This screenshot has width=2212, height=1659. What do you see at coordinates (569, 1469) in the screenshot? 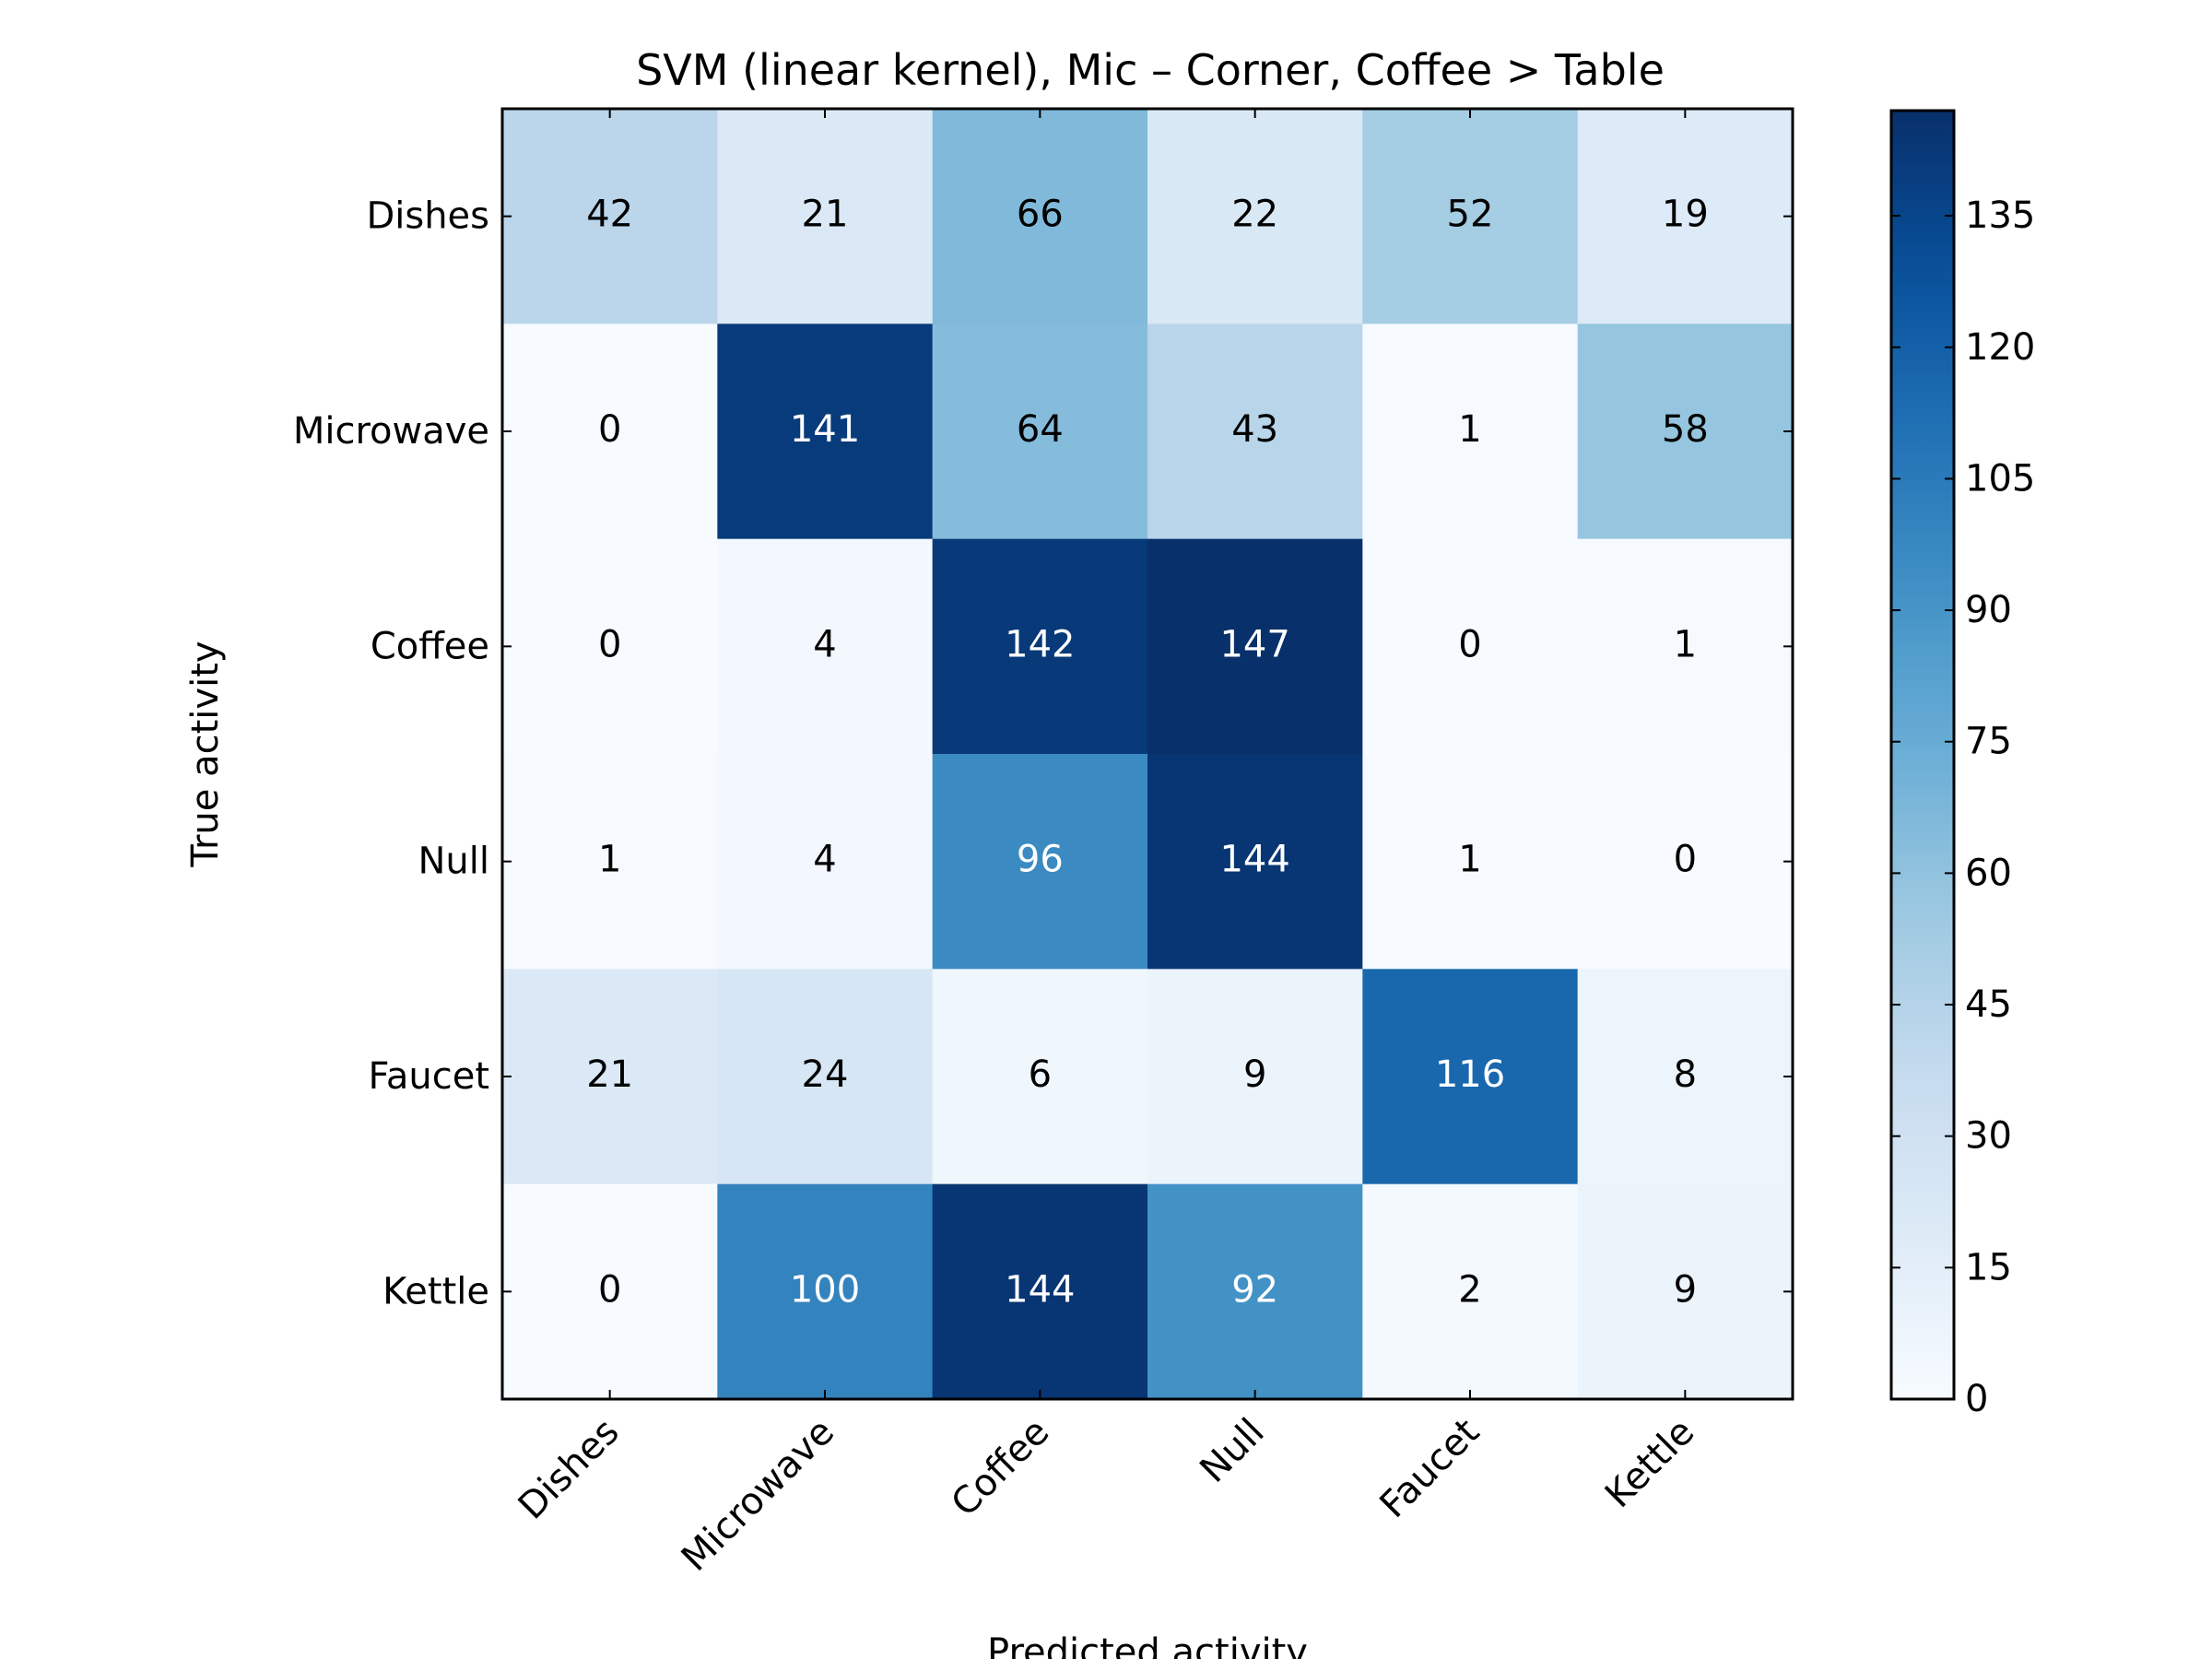
I see `x-tick-label: Dishes` at bounding box center [569, 1469].